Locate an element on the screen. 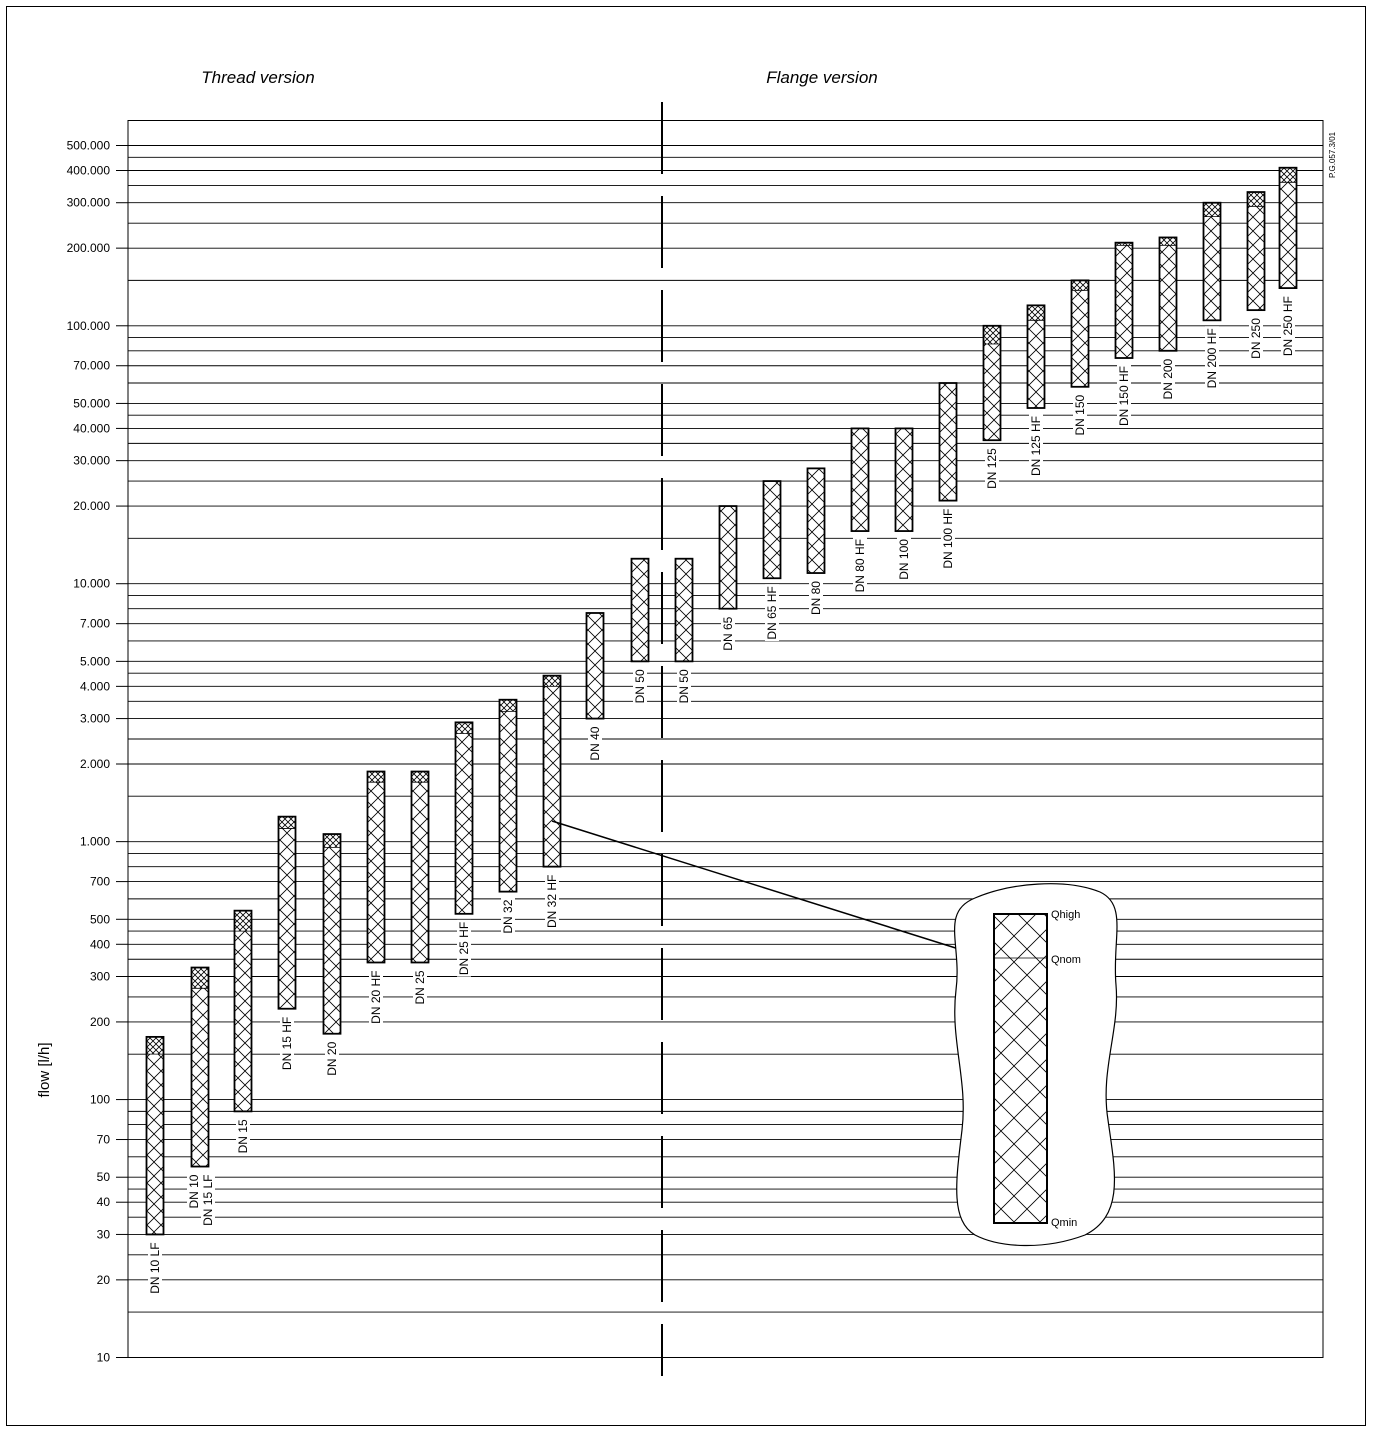 The image size is (1373, 1432). bar-dn-65: DN 65 is located at coordinates (728, 578).